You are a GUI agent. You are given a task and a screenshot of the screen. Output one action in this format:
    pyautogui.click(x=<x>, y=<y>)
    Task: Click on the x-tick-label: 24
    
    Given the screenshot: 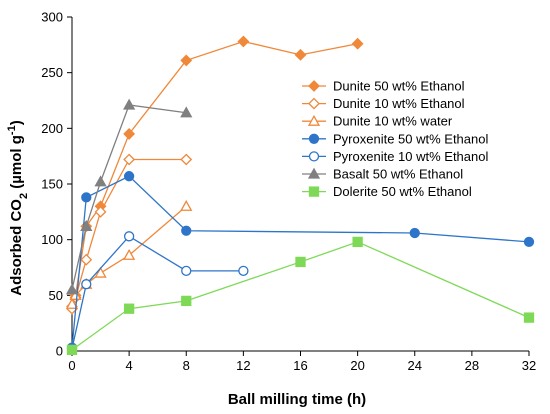 What is the action you would take?
    pyautogui.click(x=415, y=365)
    